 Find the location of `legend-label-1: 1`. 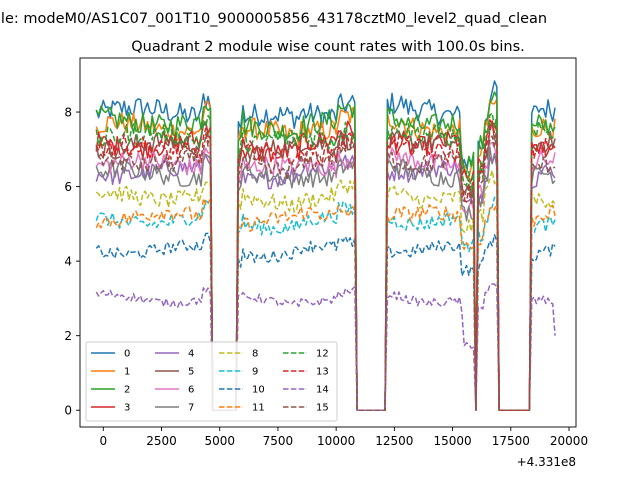

legend-label-1: 1 is located at coordinates (127, 372).